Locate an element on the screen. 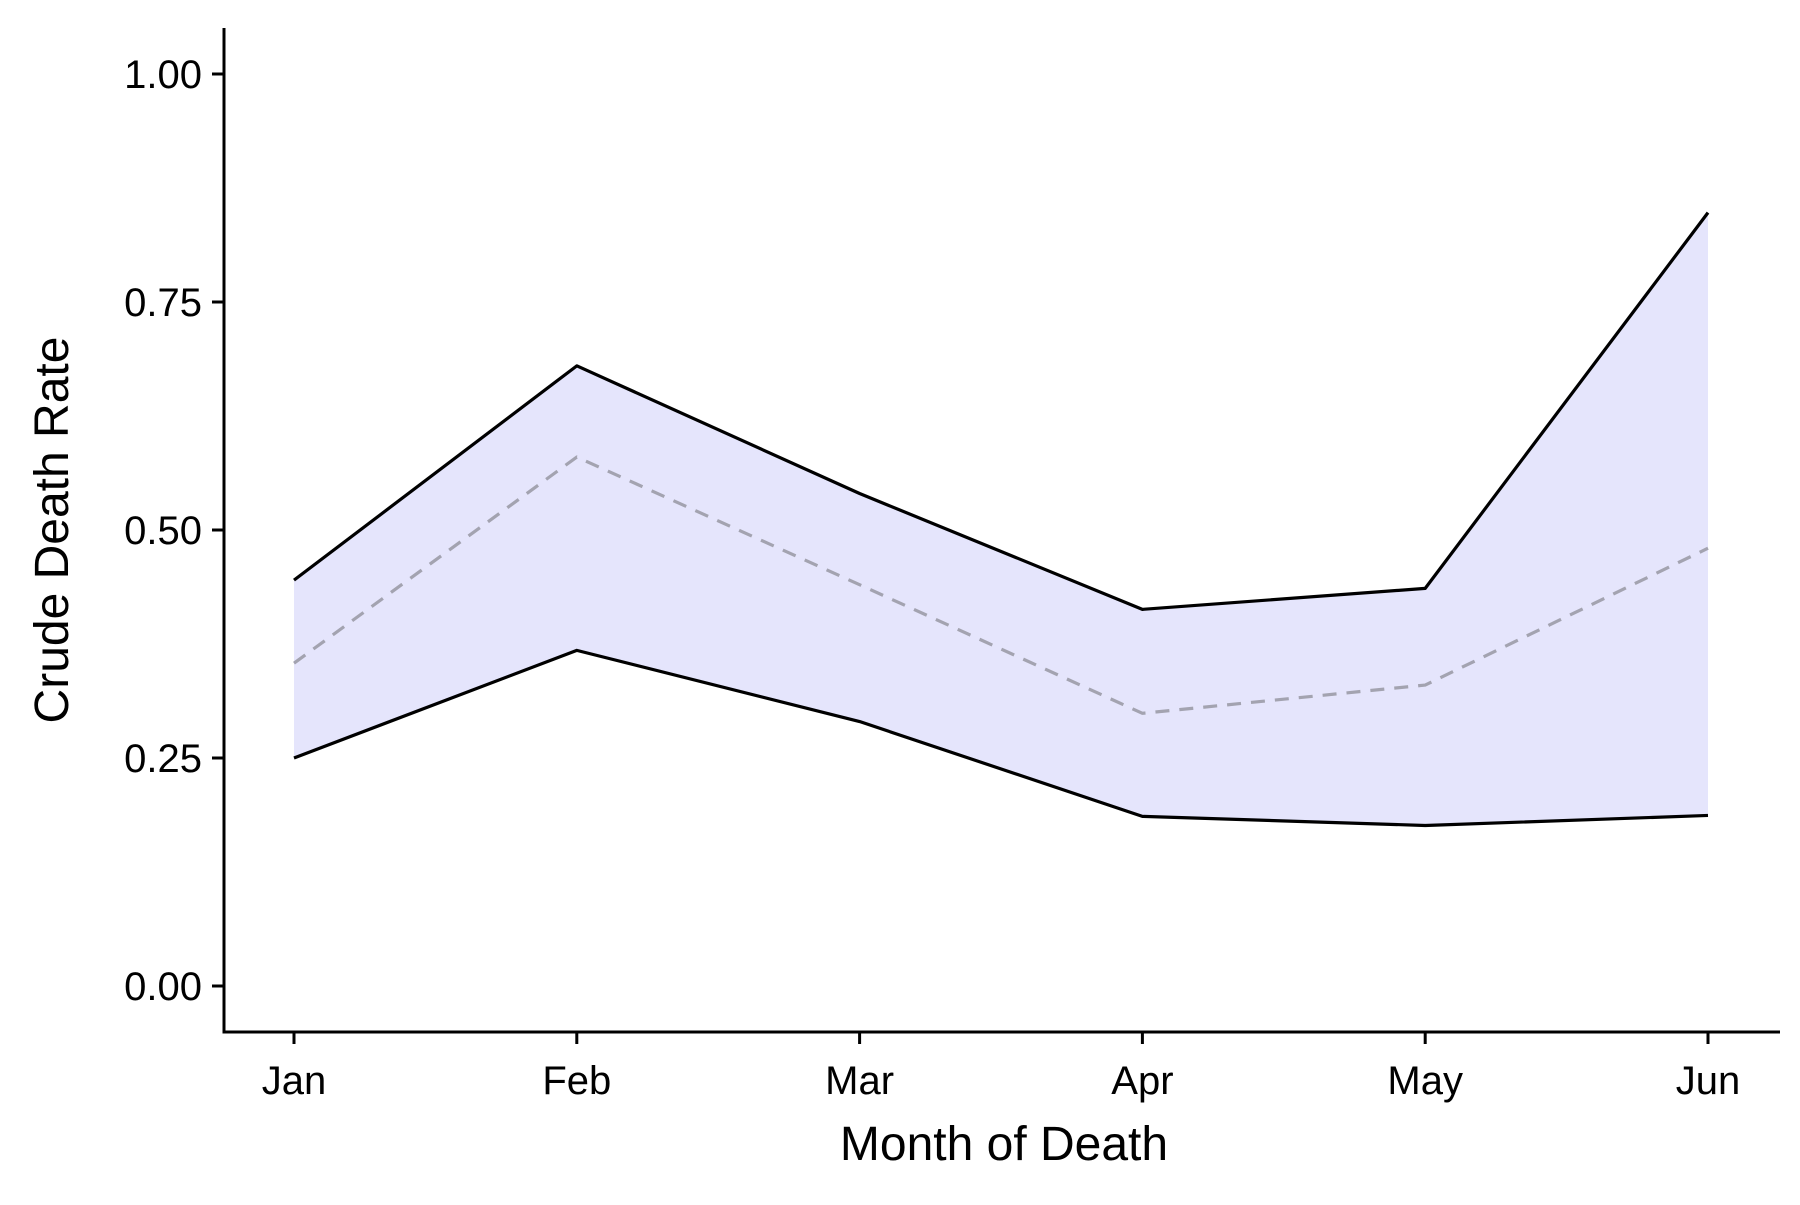 This screenshot has height=1205, width=1800. x-tick-label: Feb is located at coordinates (576, 1081).